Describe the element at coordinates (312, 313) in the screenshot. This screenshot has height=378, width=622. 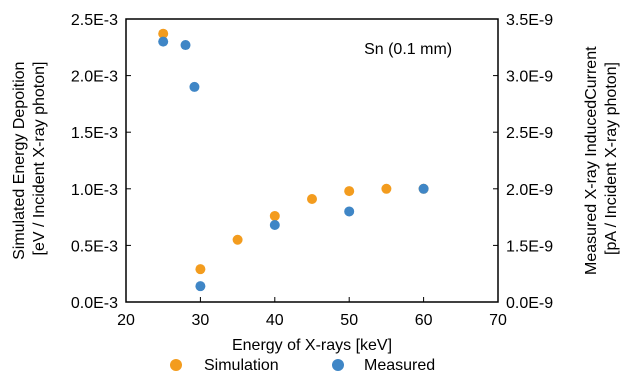
I see `x-axis-ticks: 20 30 40 50 60 70` at that location.